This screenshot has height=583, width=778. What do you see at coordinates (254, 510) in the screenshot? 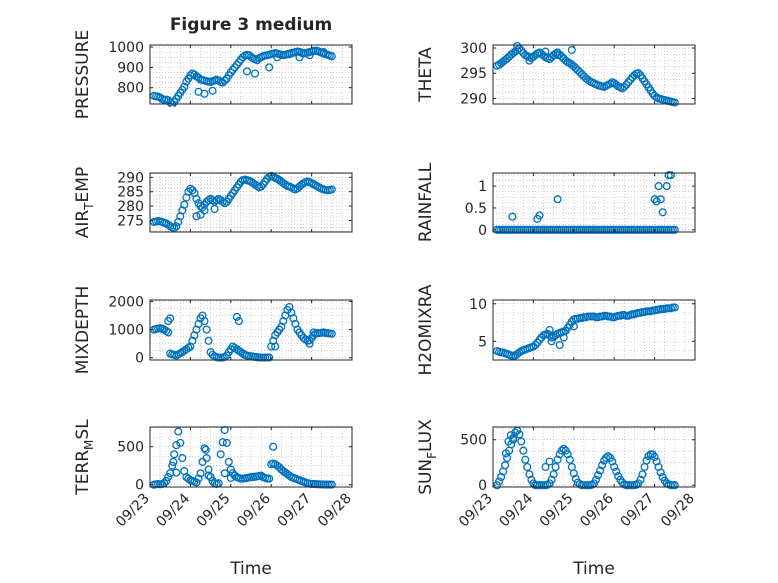
I see `x-tick-label: 09/26` at bounding box center [254, 510].